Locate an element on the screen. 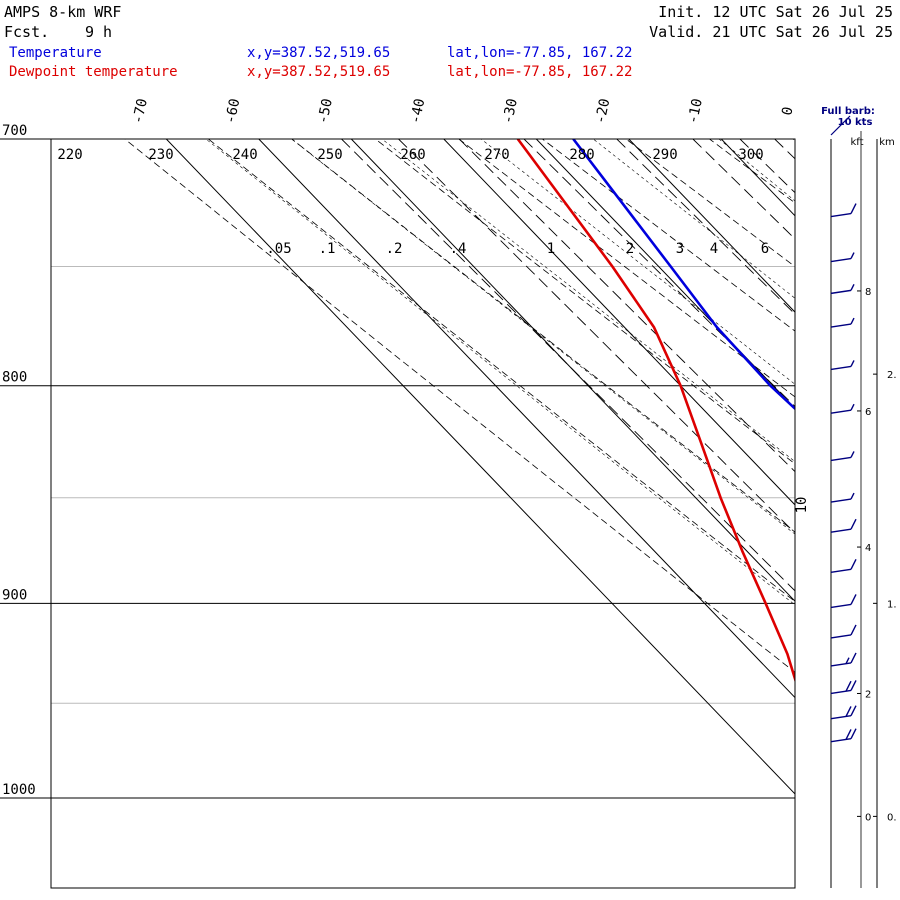 This screenshot has height=900, width=900. dry-adiabat-label: 290 is located at coordinates (664, 155).